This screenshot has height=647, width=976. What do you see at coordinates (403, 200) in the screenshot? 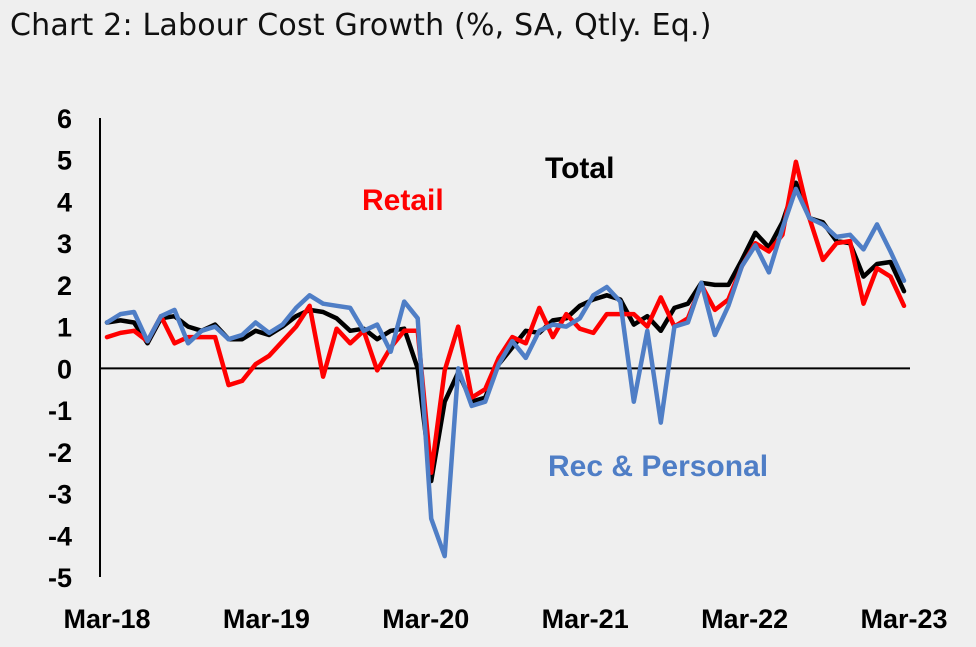
I see `annotation-label: Retail` at bounding box center [403, 200].